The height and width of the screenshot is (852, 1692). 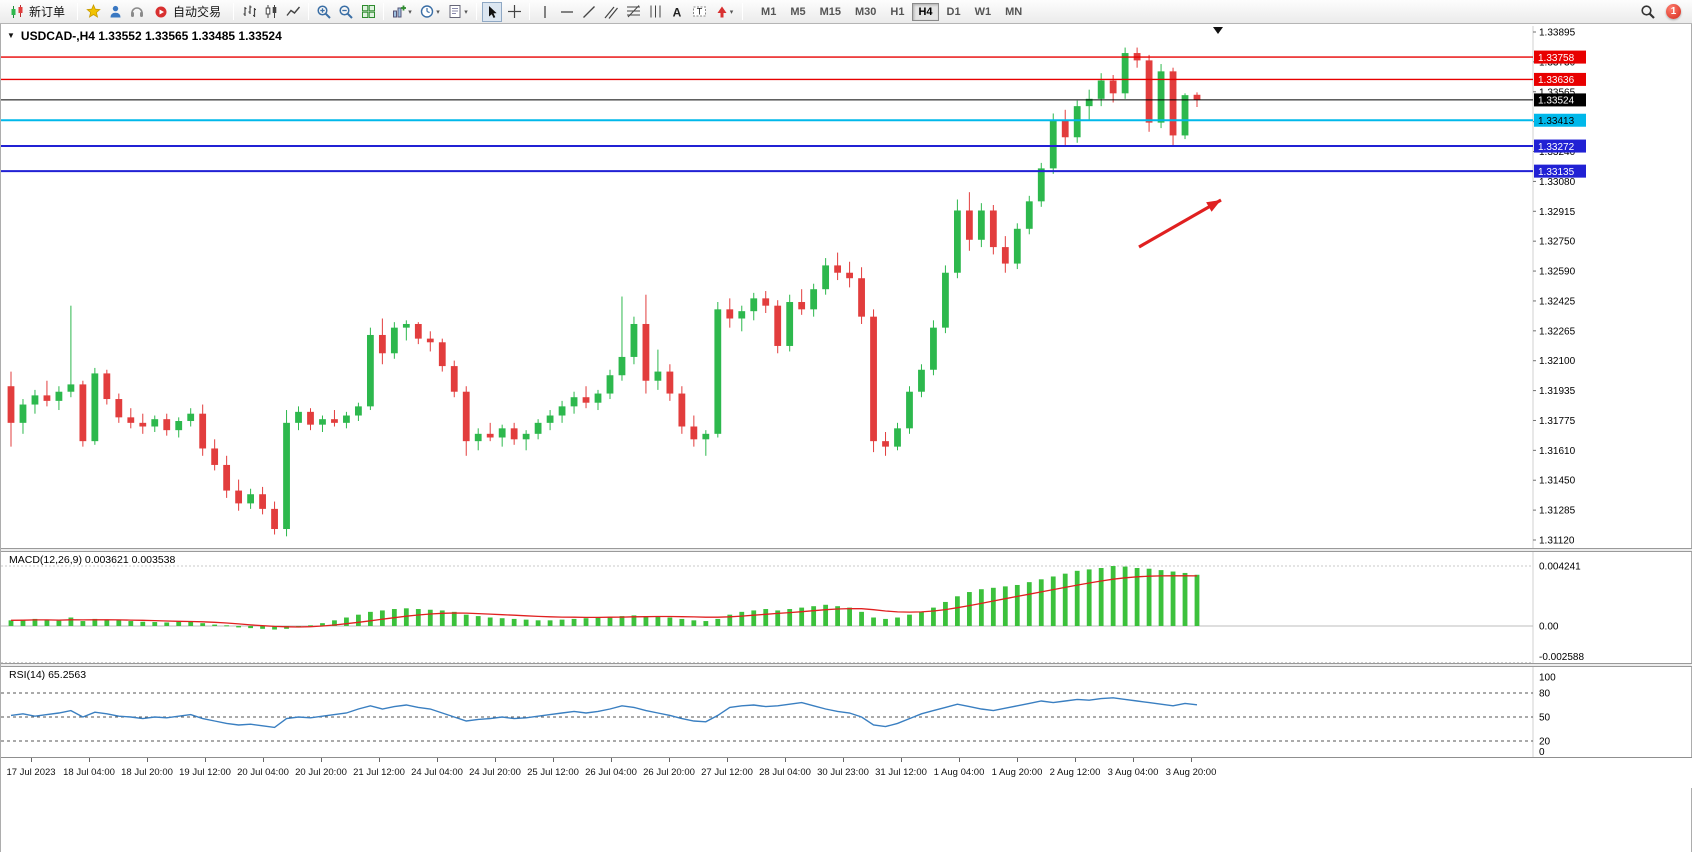 I want to click on indicators-icon: ▾, so click(x=402, y=12).